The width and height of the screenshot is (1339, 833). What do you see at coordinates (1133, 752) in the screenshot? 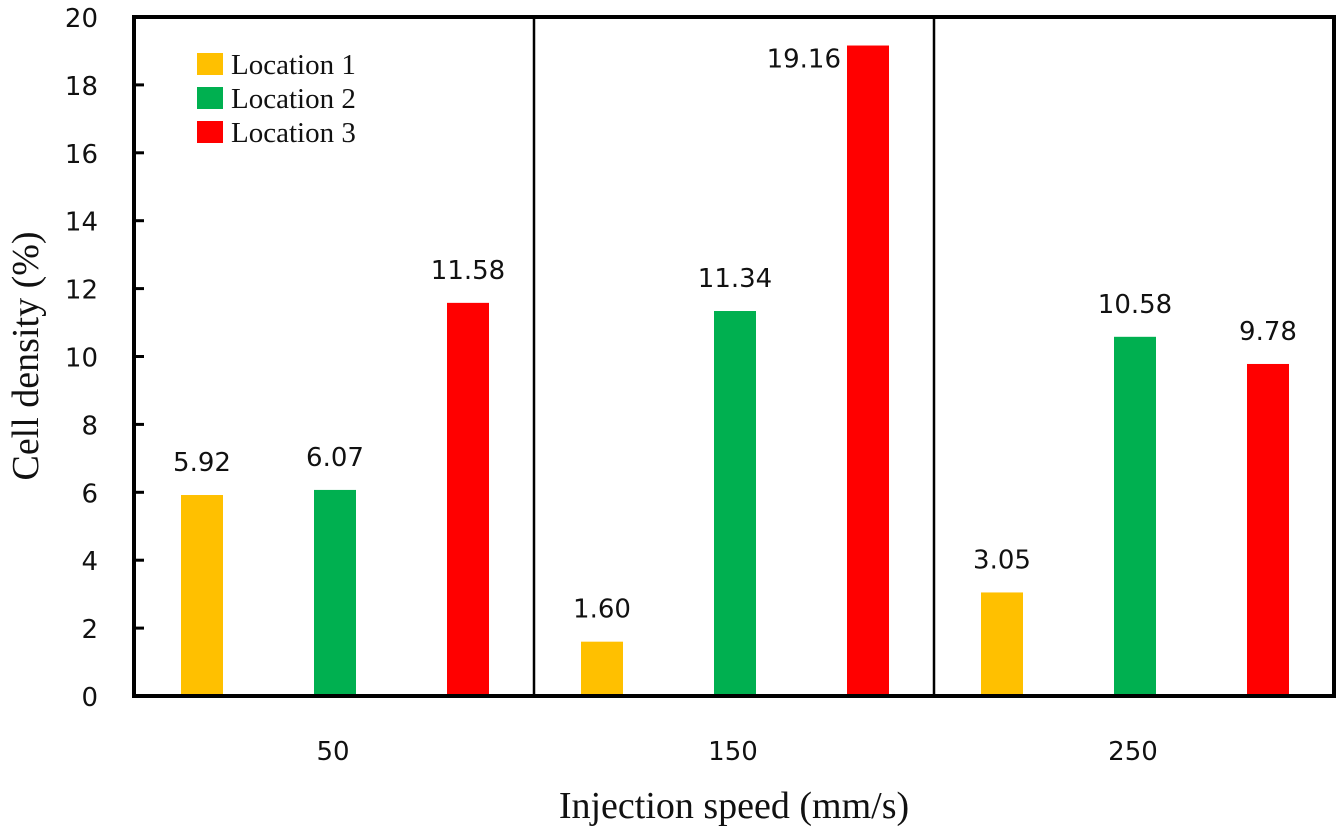
I see `x-tick-label: 250` at bounding box center [1133, 752].